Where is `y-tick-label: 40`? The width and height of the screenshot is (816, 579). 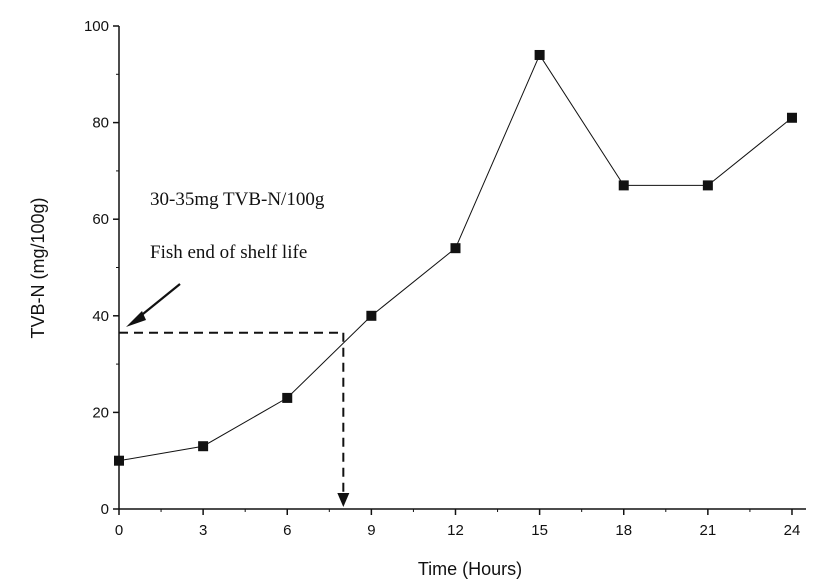 y-tick-label: 40 is located at coordinates (100, 316).